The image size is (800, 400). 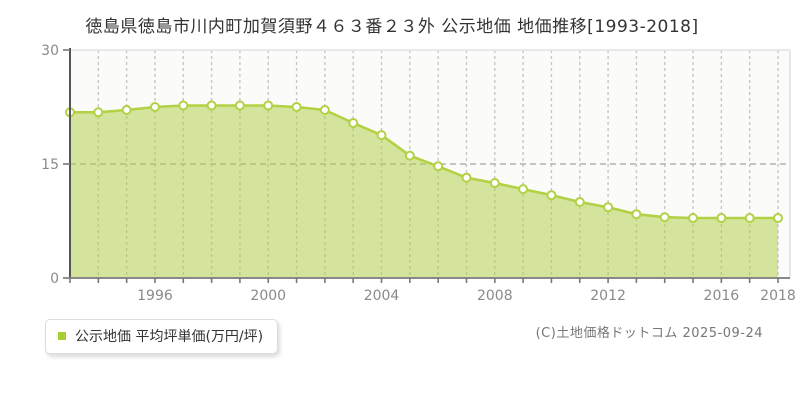 I want to click on data-point-2001, so click(x=296, y=107).